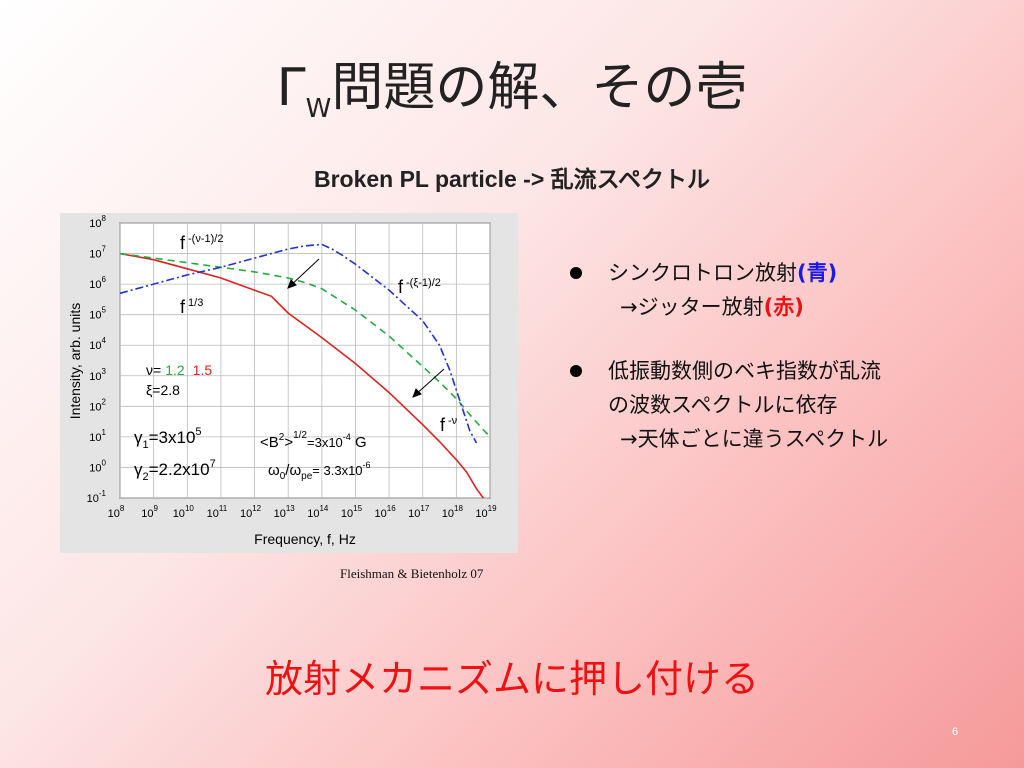 The height and width of the screenshot is (768, 1024). I want to click on slide-title: ΓW問題の解、その壱, so click(512, 92).